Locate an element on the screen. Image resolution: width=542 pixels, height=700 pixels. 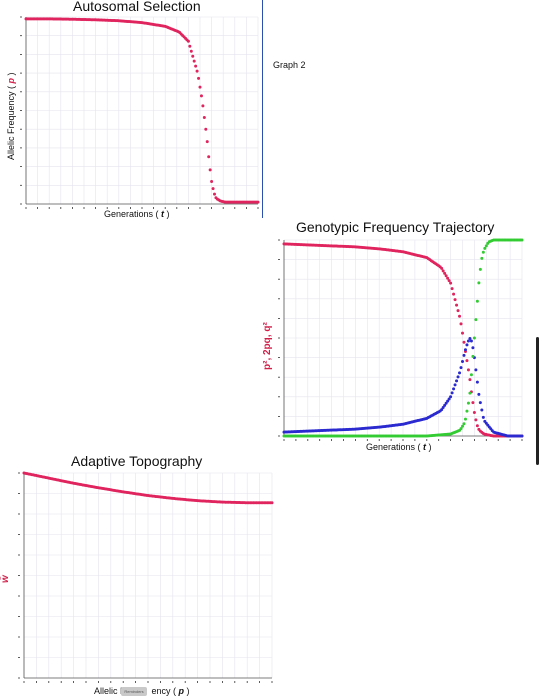
genotypic-trajectory-chart is located at coordinates (401, 339).